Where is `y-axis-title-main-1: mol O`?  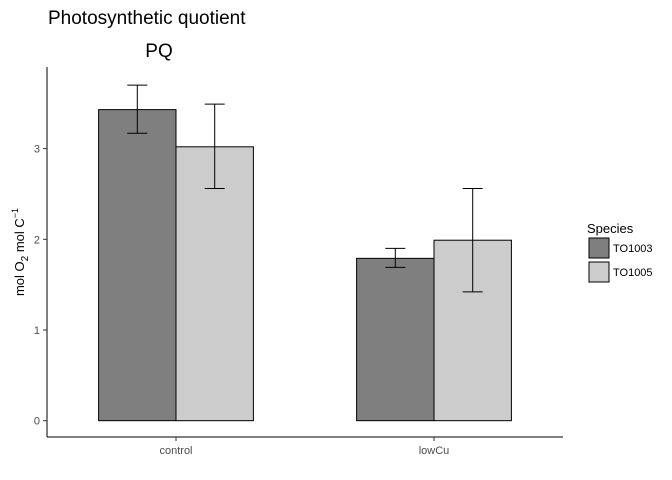 y-axis-title-main-1: mol O is located at coordinates (19, 278).